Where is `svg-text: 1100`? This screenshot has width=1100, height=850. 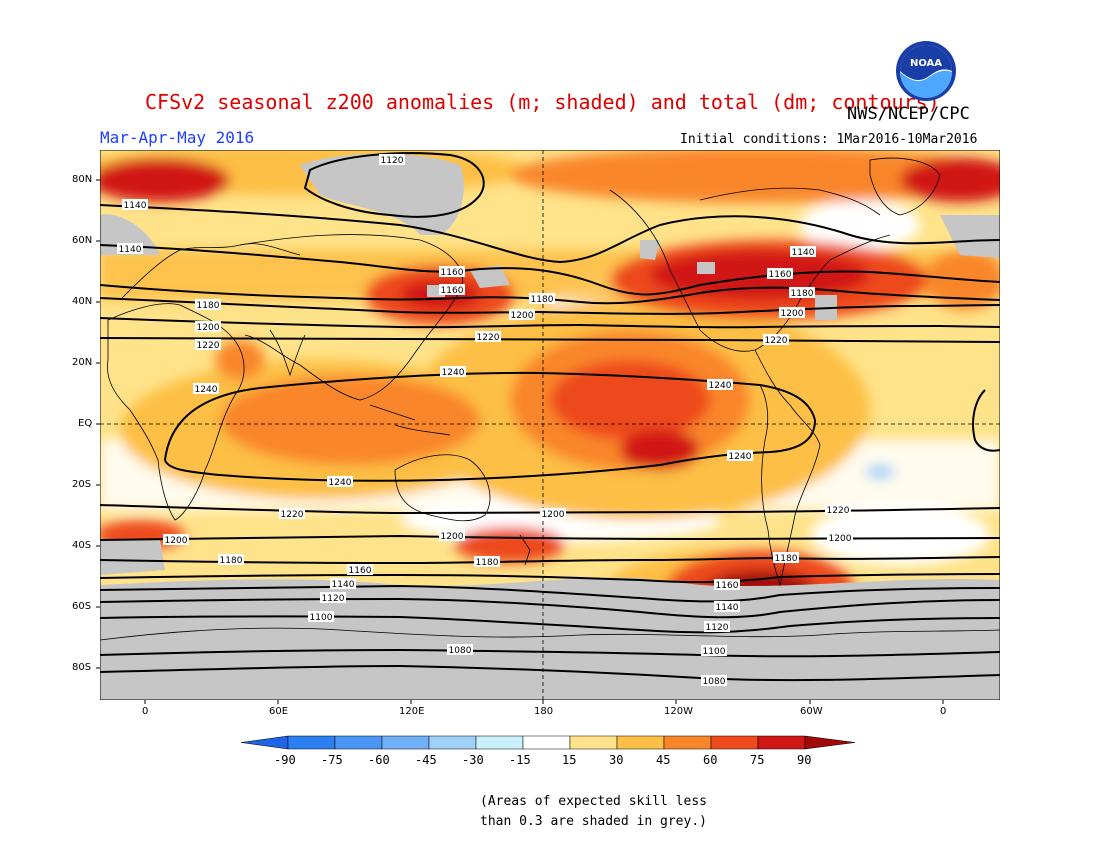 svg-text: 1100 is located at coordinates (714, 652).